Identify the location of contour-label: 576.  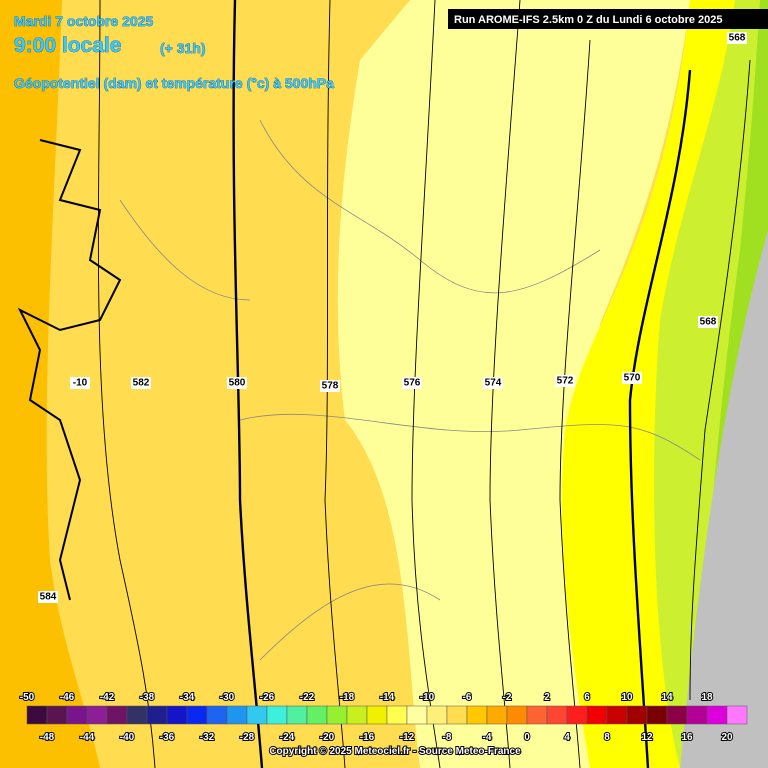
(412, 383).